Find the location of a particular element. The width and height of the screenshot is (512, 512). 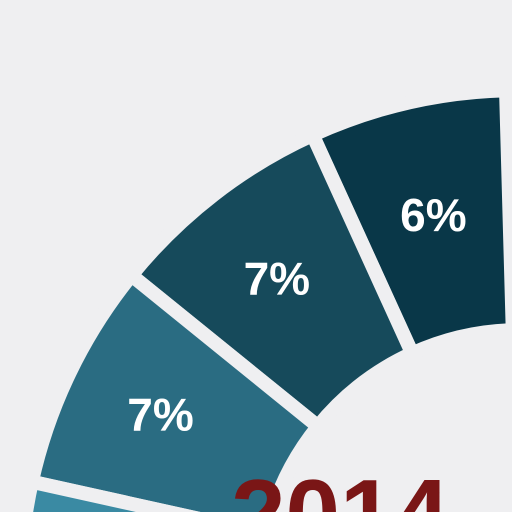

slice-value-label-3: 7% is located at coordinates (277, 279).